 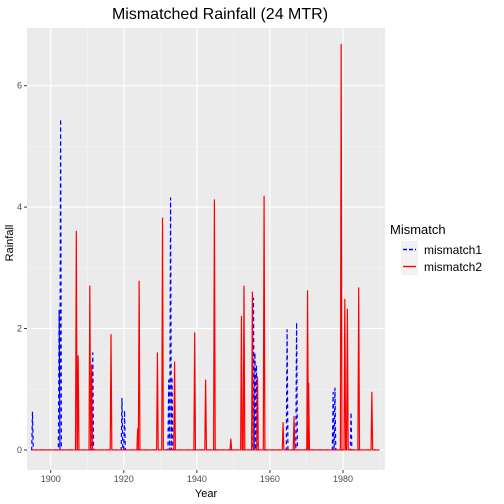 I want to click on x-axis-title: Year, so click(x=206, y=494).